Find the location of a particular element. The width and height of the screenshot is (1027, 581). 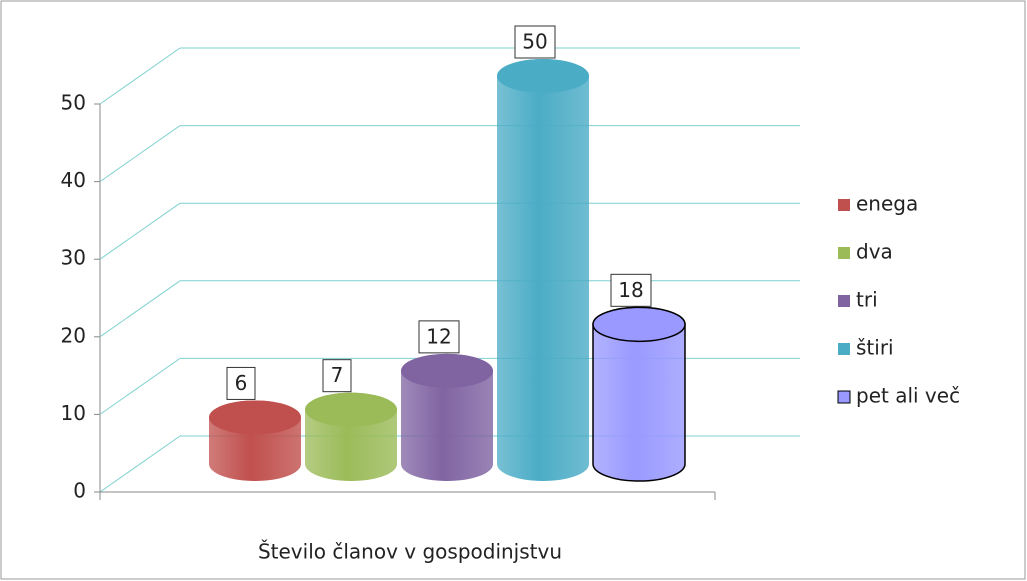

legend-label: pet ali več is located at coordinates (908, 396).